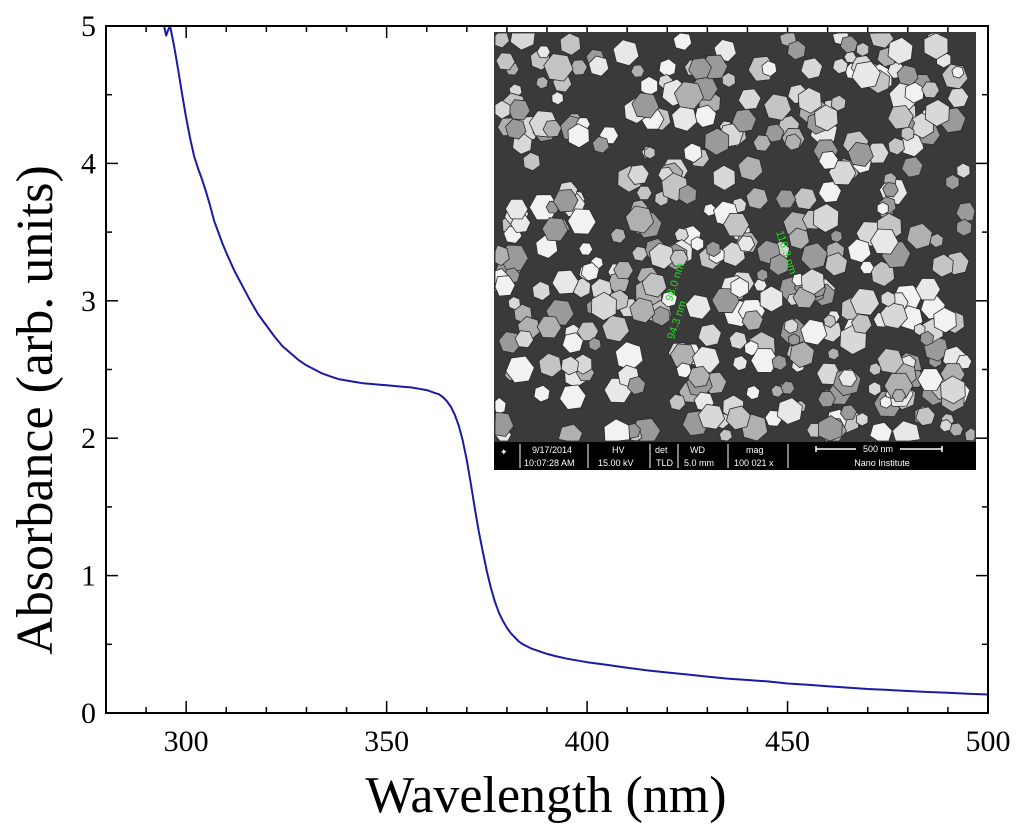 This screenshot has height=832, width=1024. Describe the element at coordinates (88, 713) in the screenshot. I see `y-tick-label: 0` at that location.